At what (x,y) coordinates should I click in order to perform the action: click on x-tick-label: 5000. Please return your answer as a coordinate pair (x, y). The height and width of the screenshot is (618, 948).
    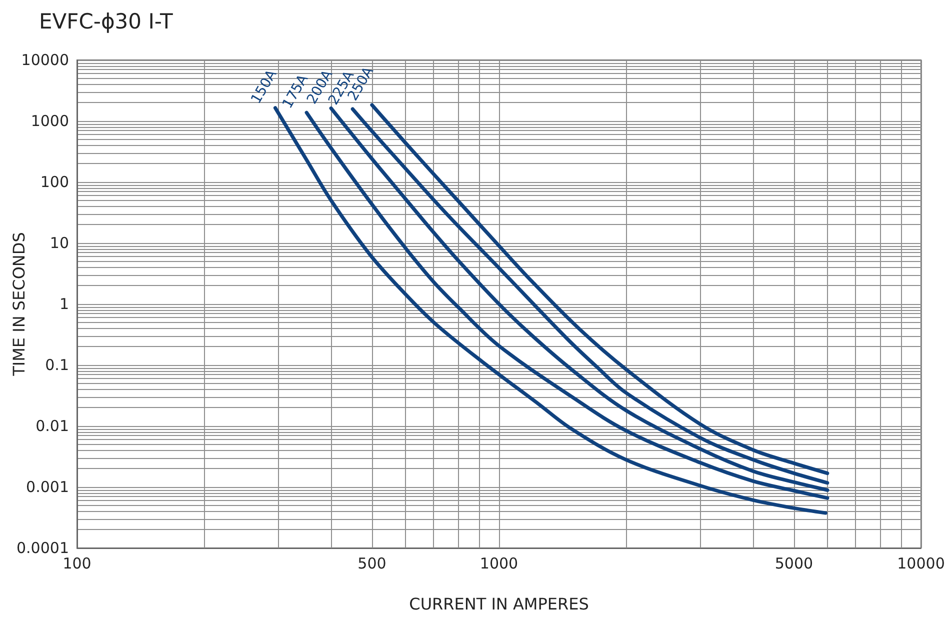
    Looking at the image, I should click on (794, 563).